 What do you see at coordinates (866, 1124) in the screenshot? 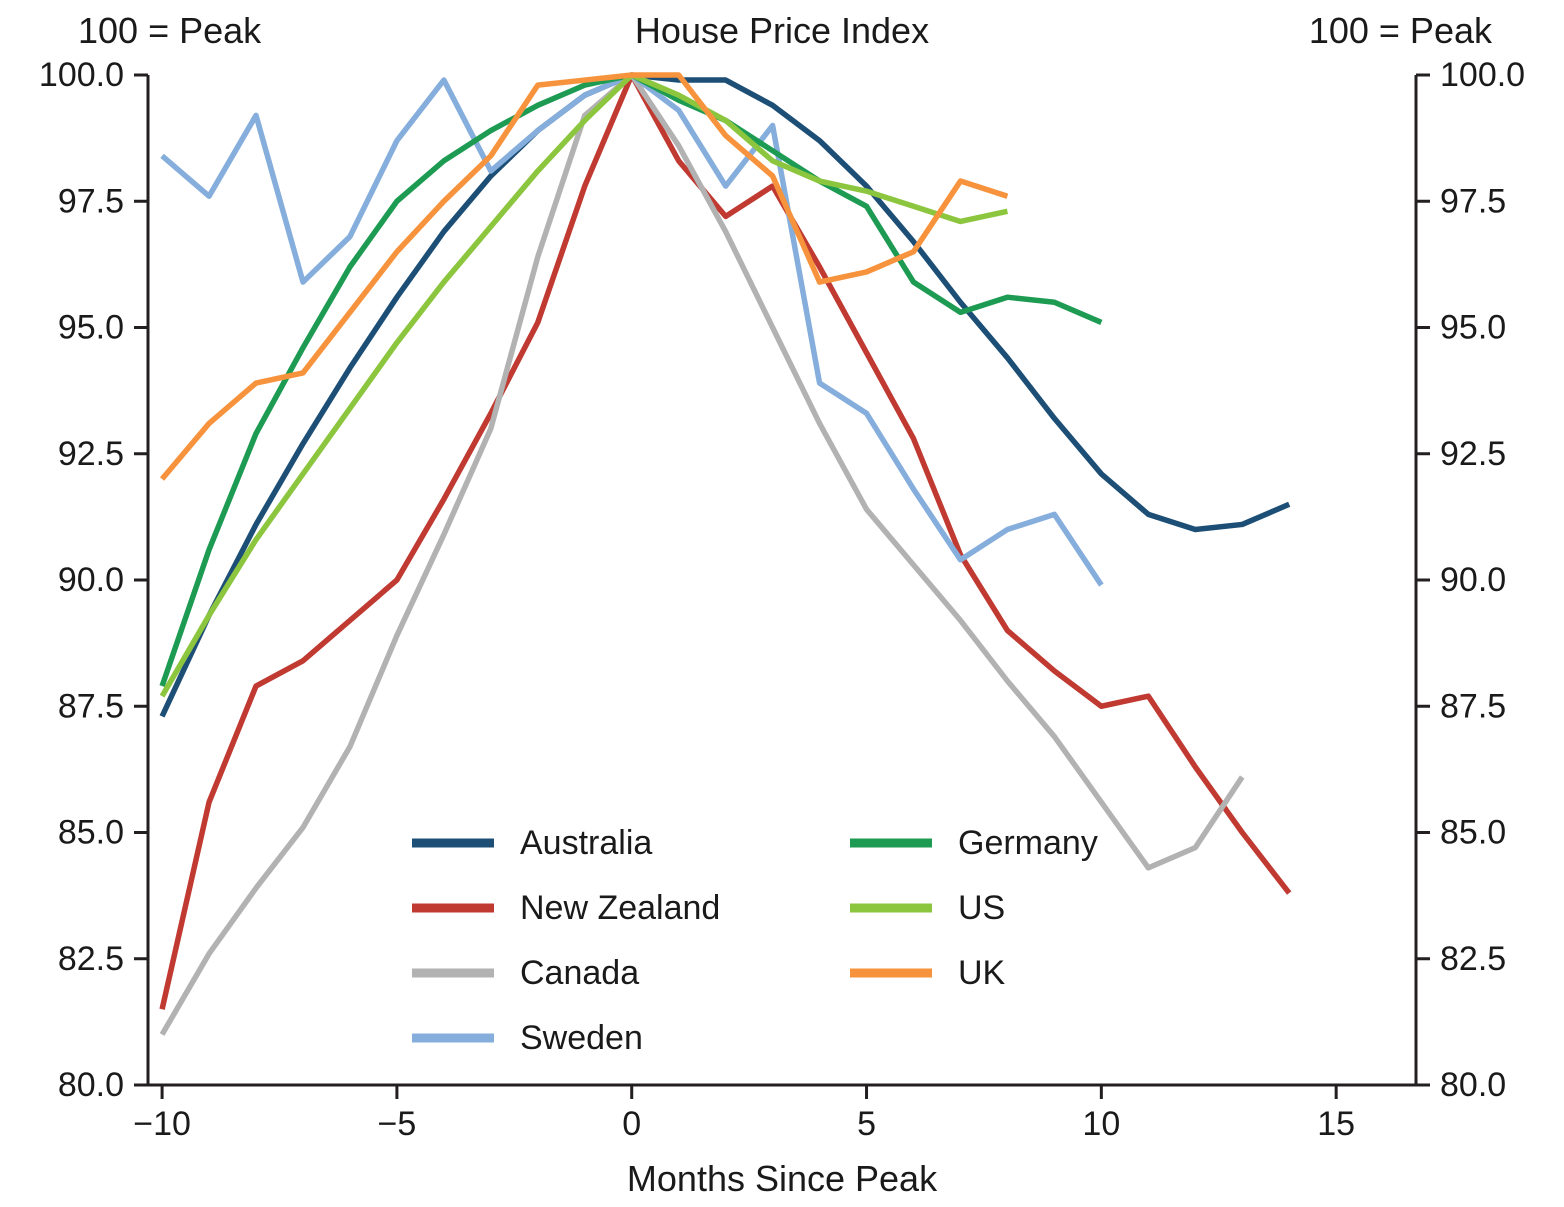
I see `x-tick-label: 5` at bounding box center [866, 1124].